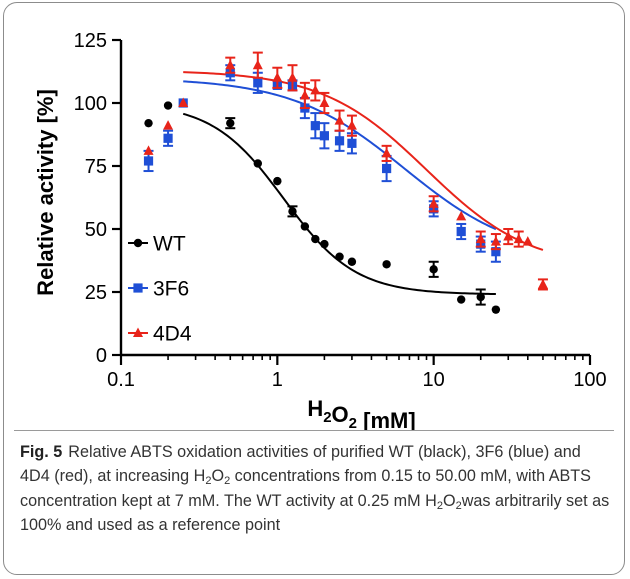  What do you see at coordinates (138, 332) in the screenshot?
I see `legend-marker-4d4` at bounding box center [138, 332].